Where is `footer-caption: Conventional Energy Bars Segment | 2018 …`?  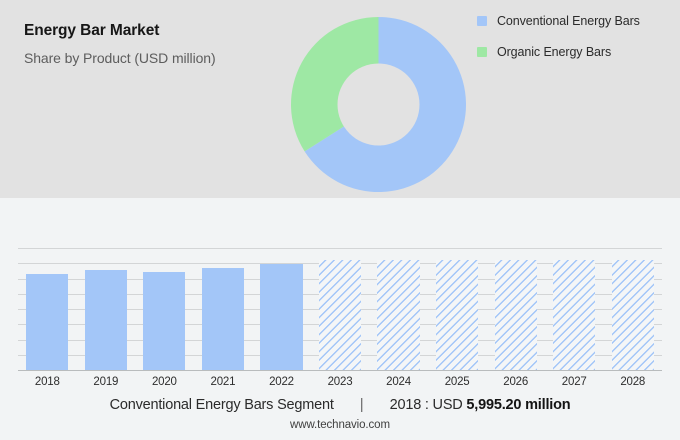
footer-caption: Conventional Energy Bars Segment | 2018 … is located at coordinates (340, 404).